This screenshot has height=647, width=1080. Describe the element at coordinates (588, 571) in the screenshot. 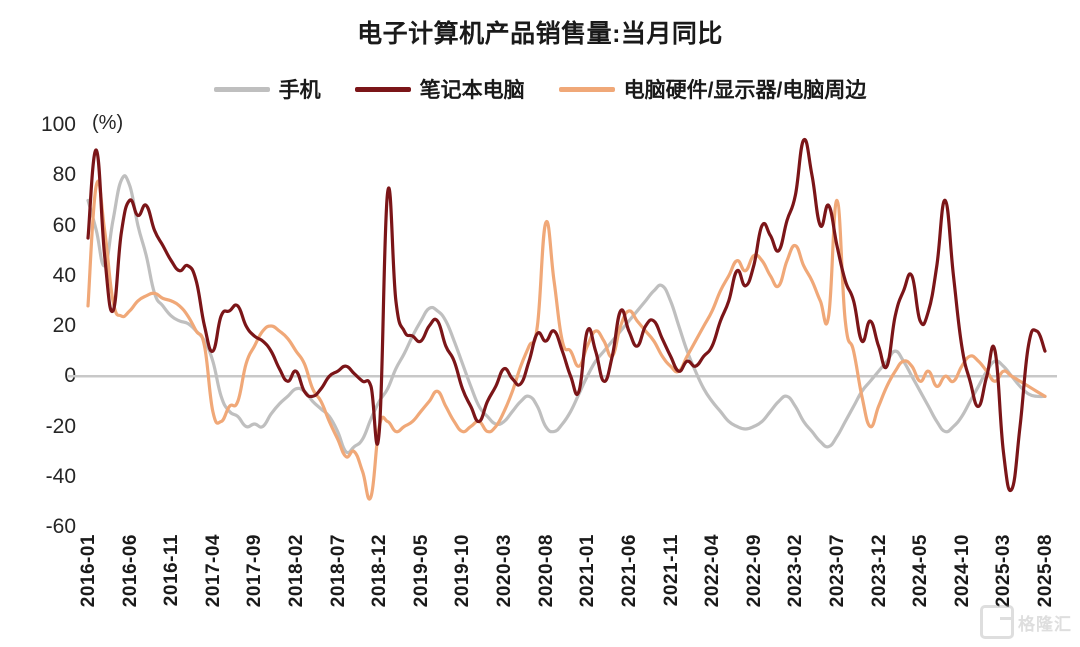

I see `x-tick-label: 2021-01` at that location.